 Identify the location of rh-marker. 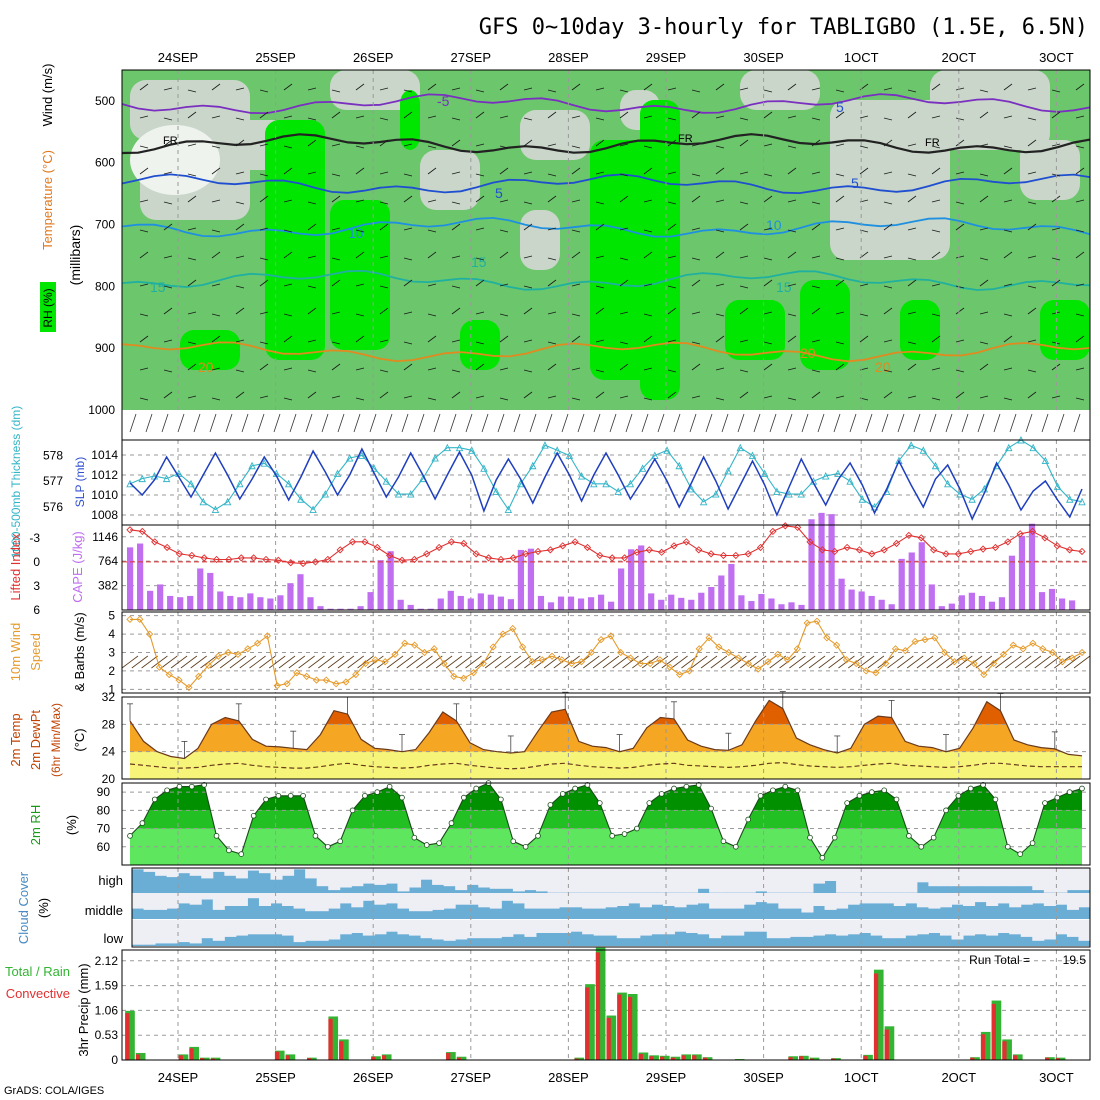
(612, 836).